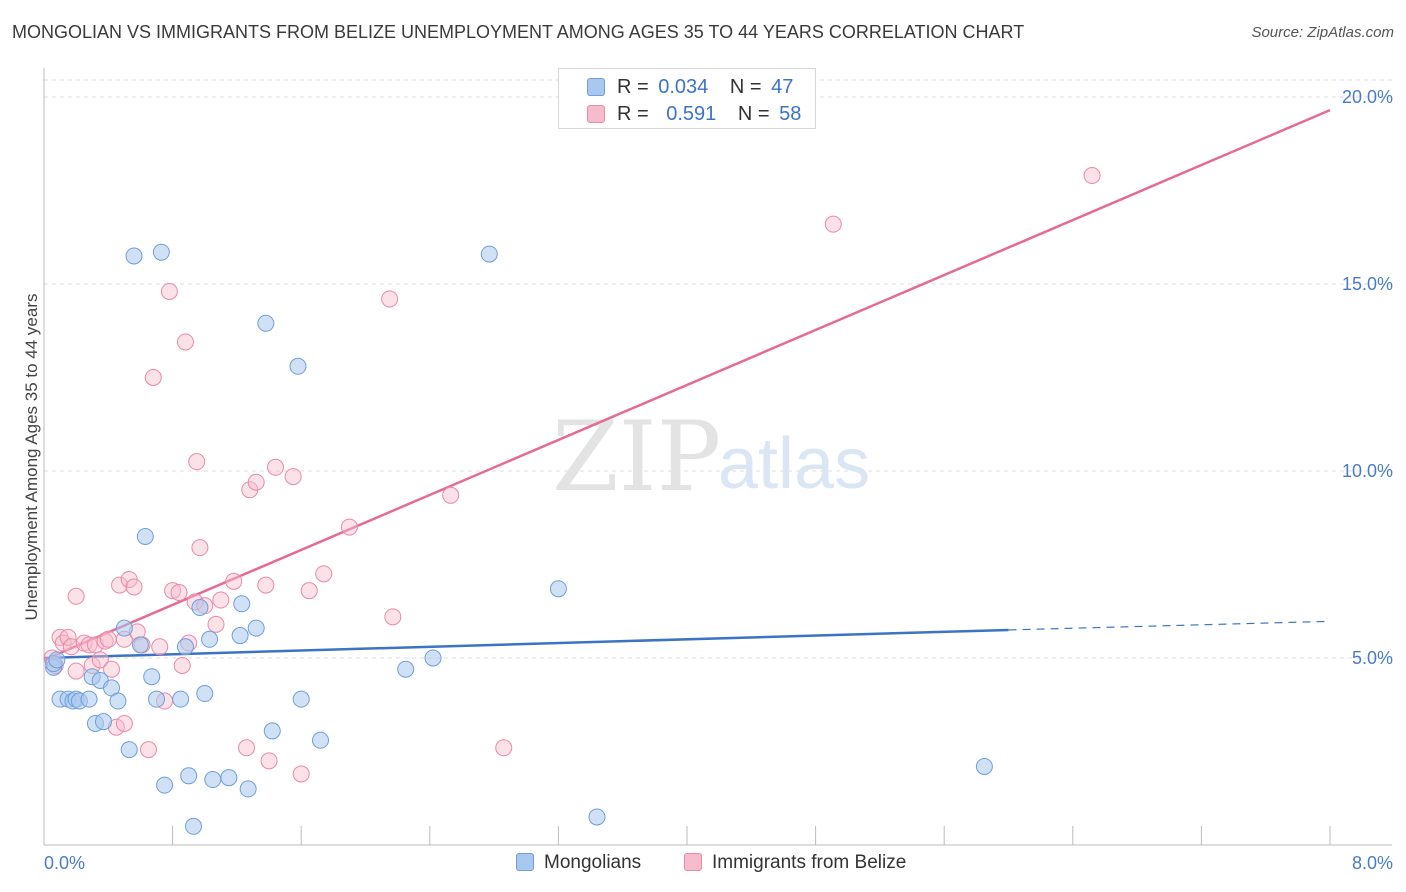 Image resolution: width=1406 pixels, height=892 pixels. I want to click on y-tick-label: 5.0%, so click(1372, 658).